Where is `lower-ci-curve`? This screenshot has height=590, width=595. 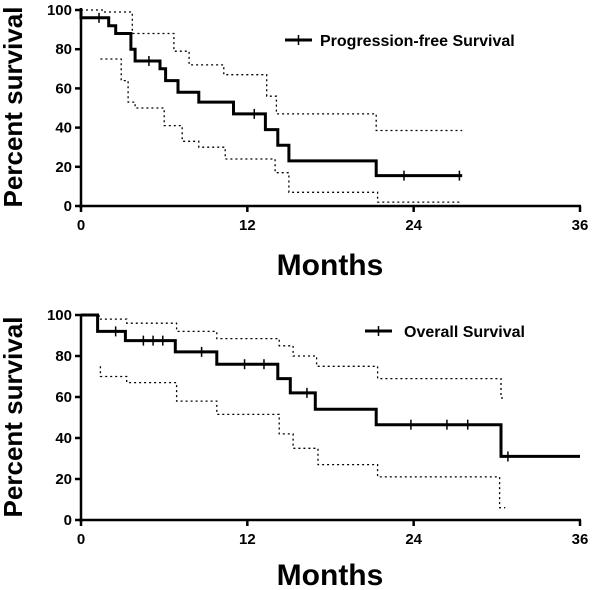 lower-ci-curve is located at coordinates (281, 130).